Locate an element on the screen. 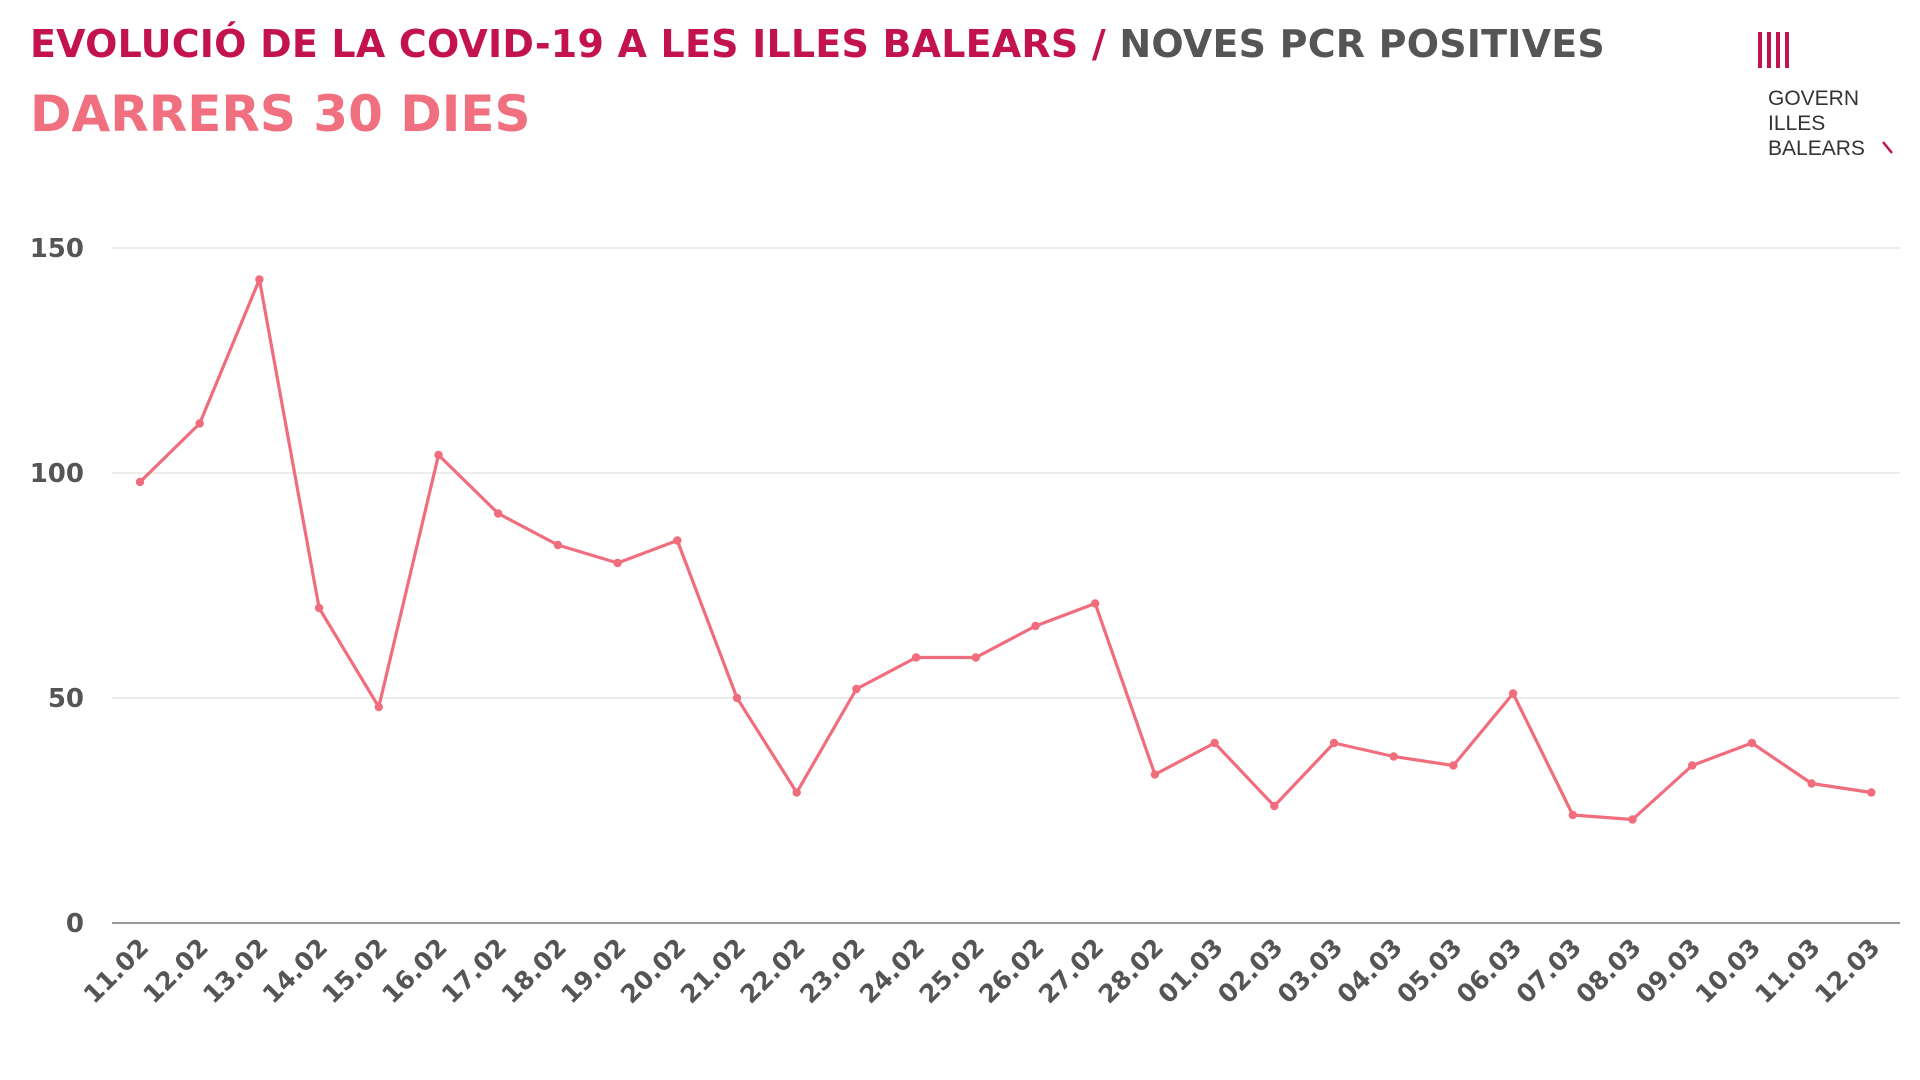 The image size is (1920, 1080). y-tick-label: 100 is located at coordinates (57, 474).